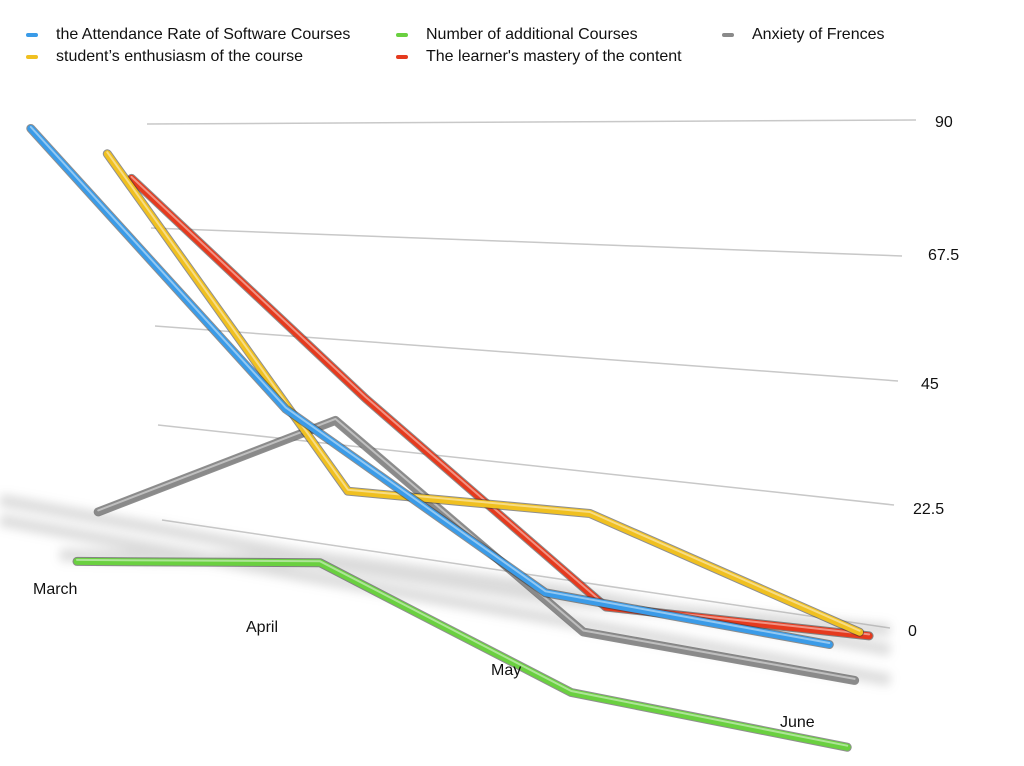 The image size is (1024, 766). Describe the element at coordinates (930, 384) in the screenshot. I see `y-tick-label: 45` at that location.